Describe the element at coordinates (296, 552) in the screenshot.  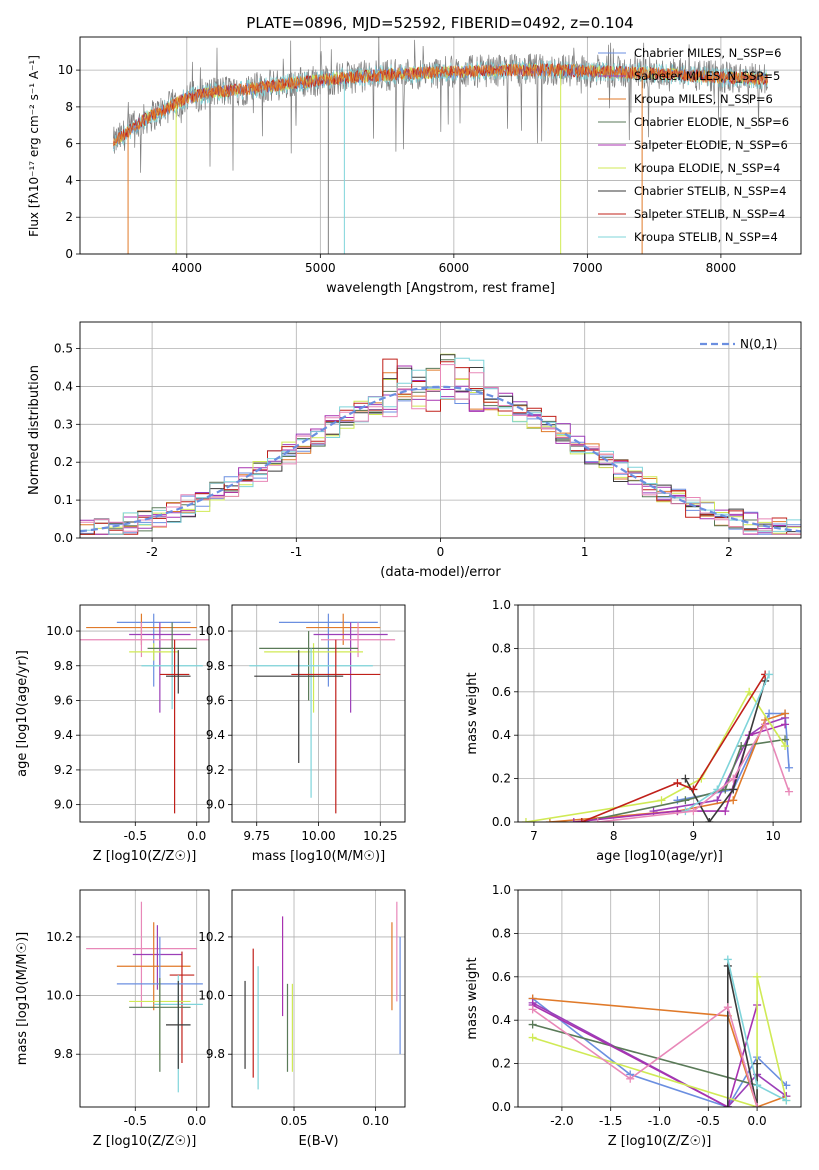
I see `tick-label-x: -1` at that location.